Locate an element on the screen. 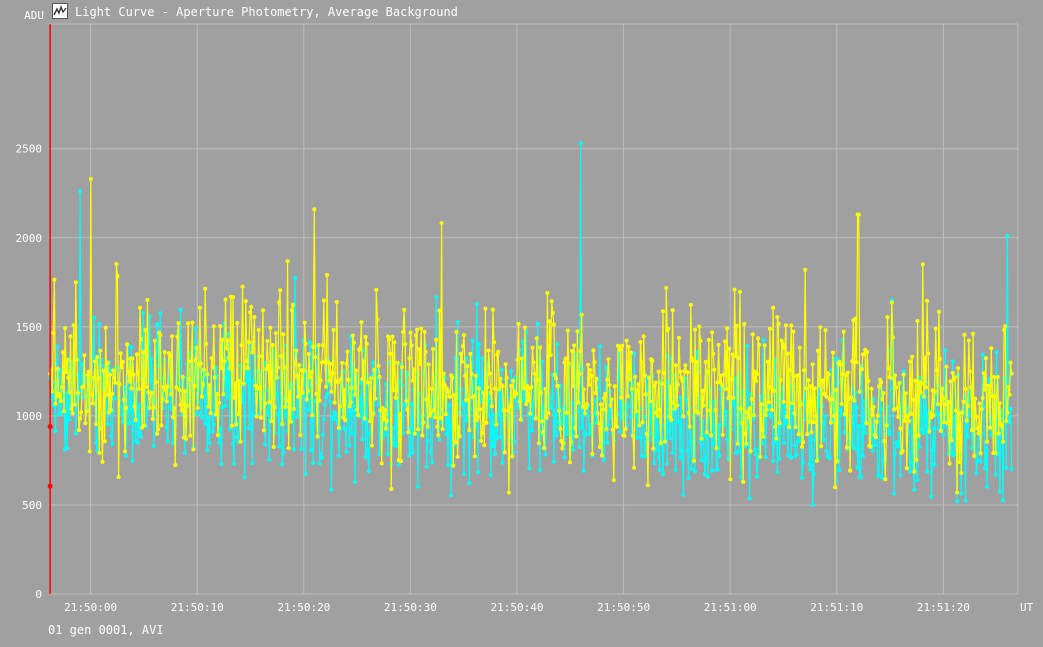 Image resolution: width=1043 pixels, height=647 pixels. y-axis-label: ADU is located at coordinates (34, 15).